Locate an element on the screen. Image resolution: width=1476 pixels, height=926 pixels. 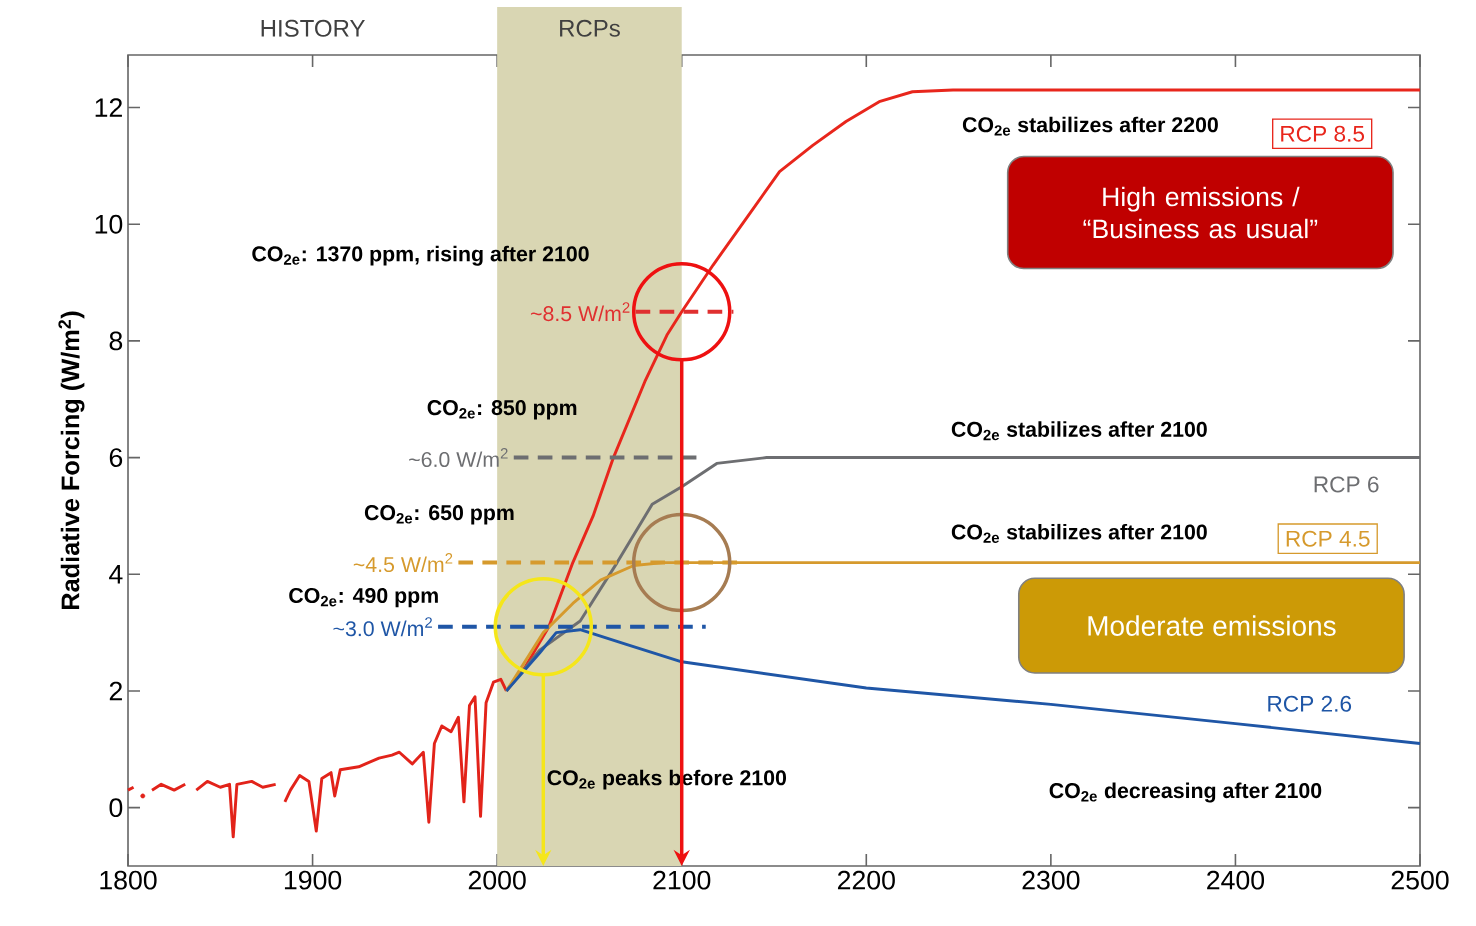
x-tick-label: 2200 is located at coordinates (866, 880).